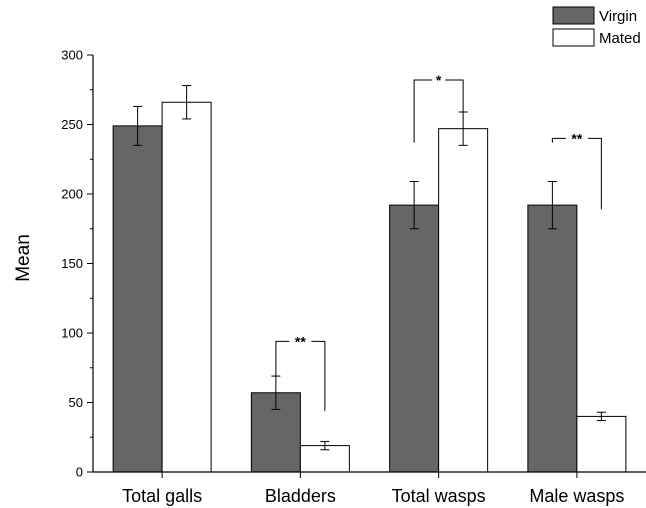  What do you see at coordinates (72, 194) in the screenshot?
I see `y-tick-label: 200` at bounding box center [72, 194].